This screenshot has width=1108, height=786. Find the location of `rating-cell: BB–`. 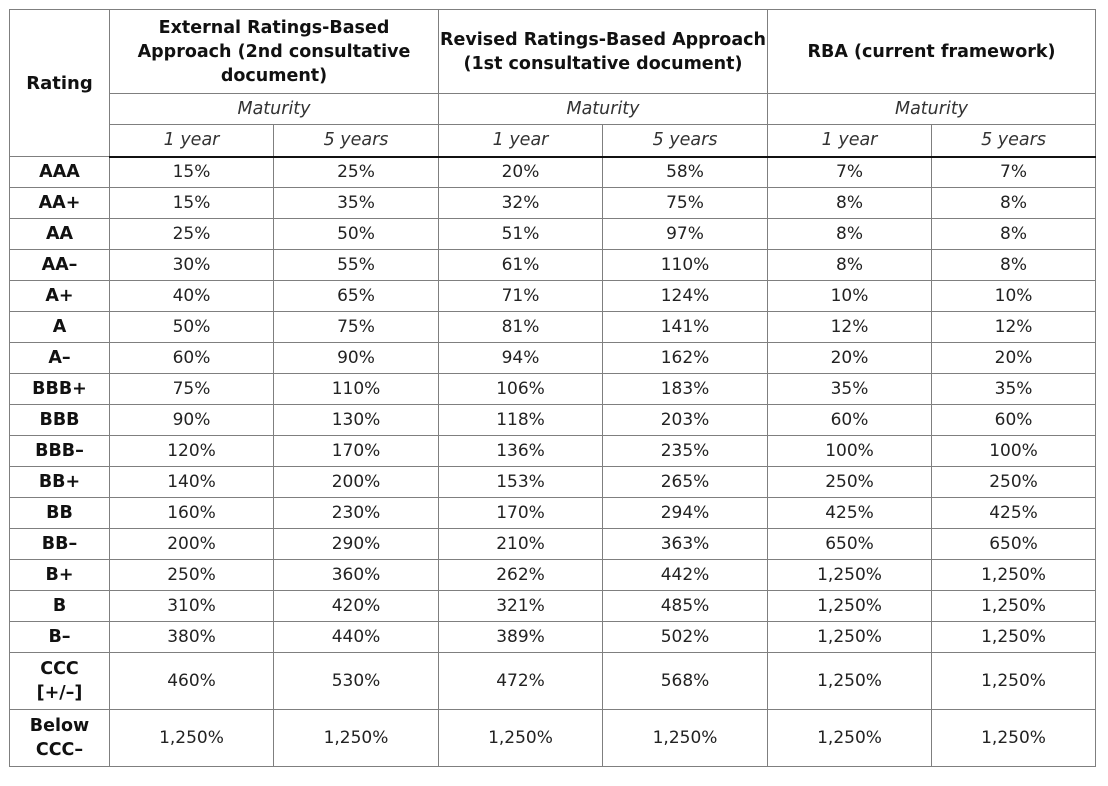

rating-cell: BB– is located at coordinates (59, 544).